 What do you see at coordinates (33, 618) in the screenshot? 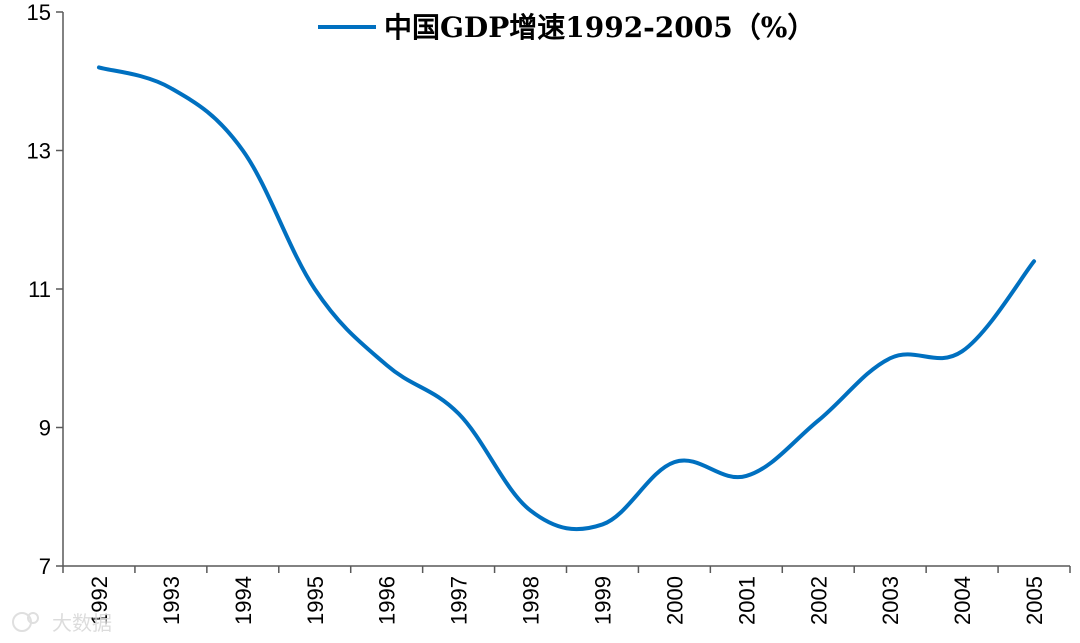
I see `watermark-logo-dot-icon` at bounding box center [33, 618].